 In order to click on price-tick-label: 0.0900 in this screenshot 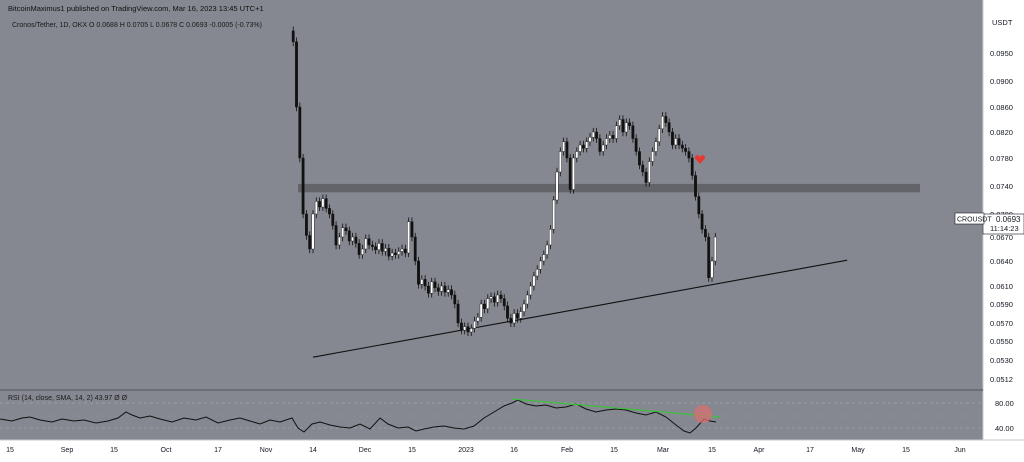, I will do `click(1001, 81)`.